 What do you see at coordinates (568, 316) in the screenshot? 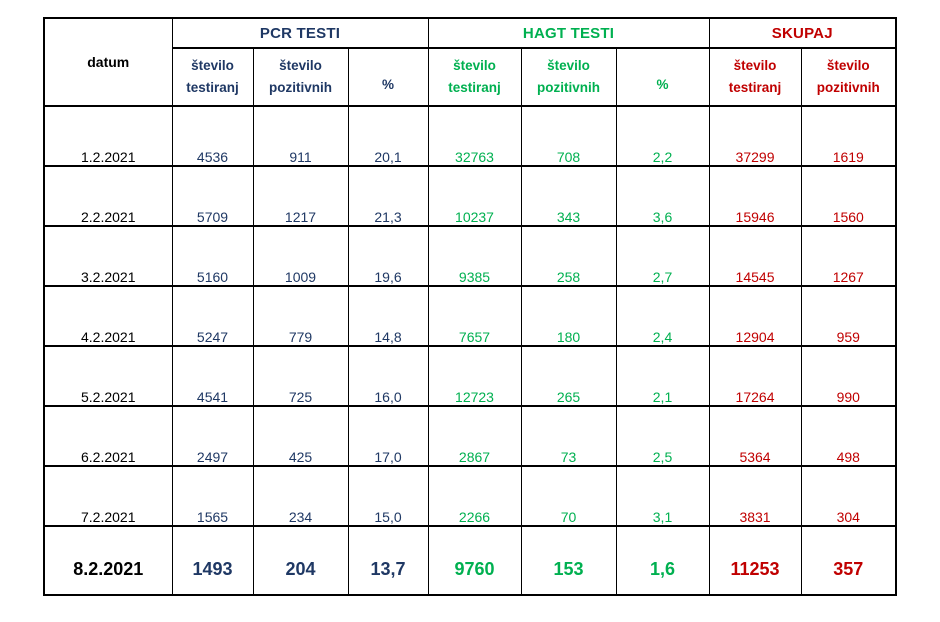
I see `hagt-positive-cell: 180` at bounding box center [568, 316].